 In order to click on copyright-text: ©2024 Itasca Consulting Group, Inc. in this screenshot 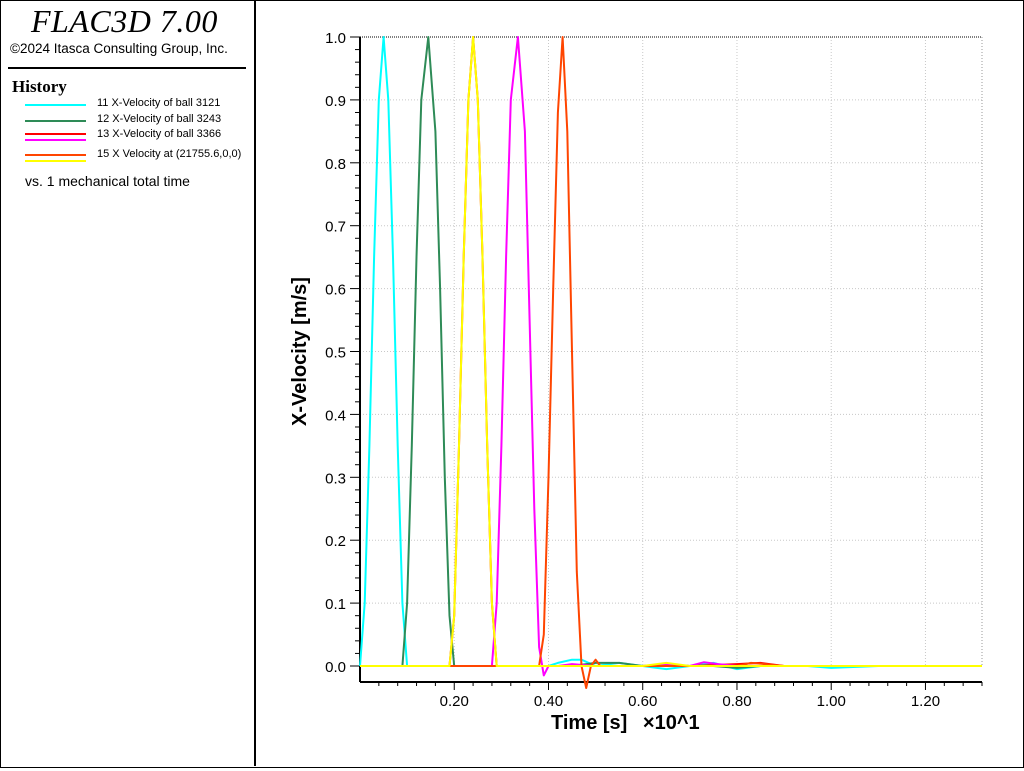, I will do `click(119, 48)`.